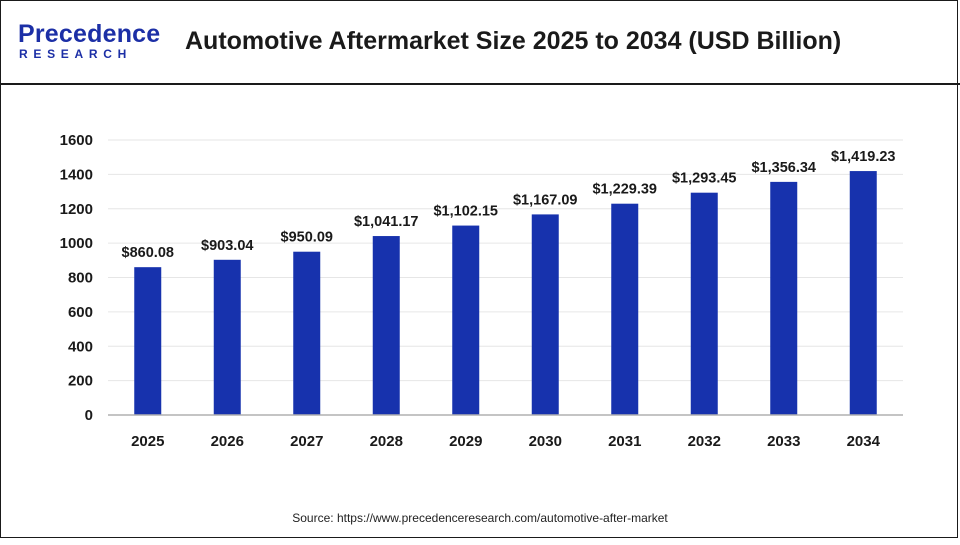 This screenshot has height=545, width=960. I want to click on x-tick-label: 2032, so click(704, 441).